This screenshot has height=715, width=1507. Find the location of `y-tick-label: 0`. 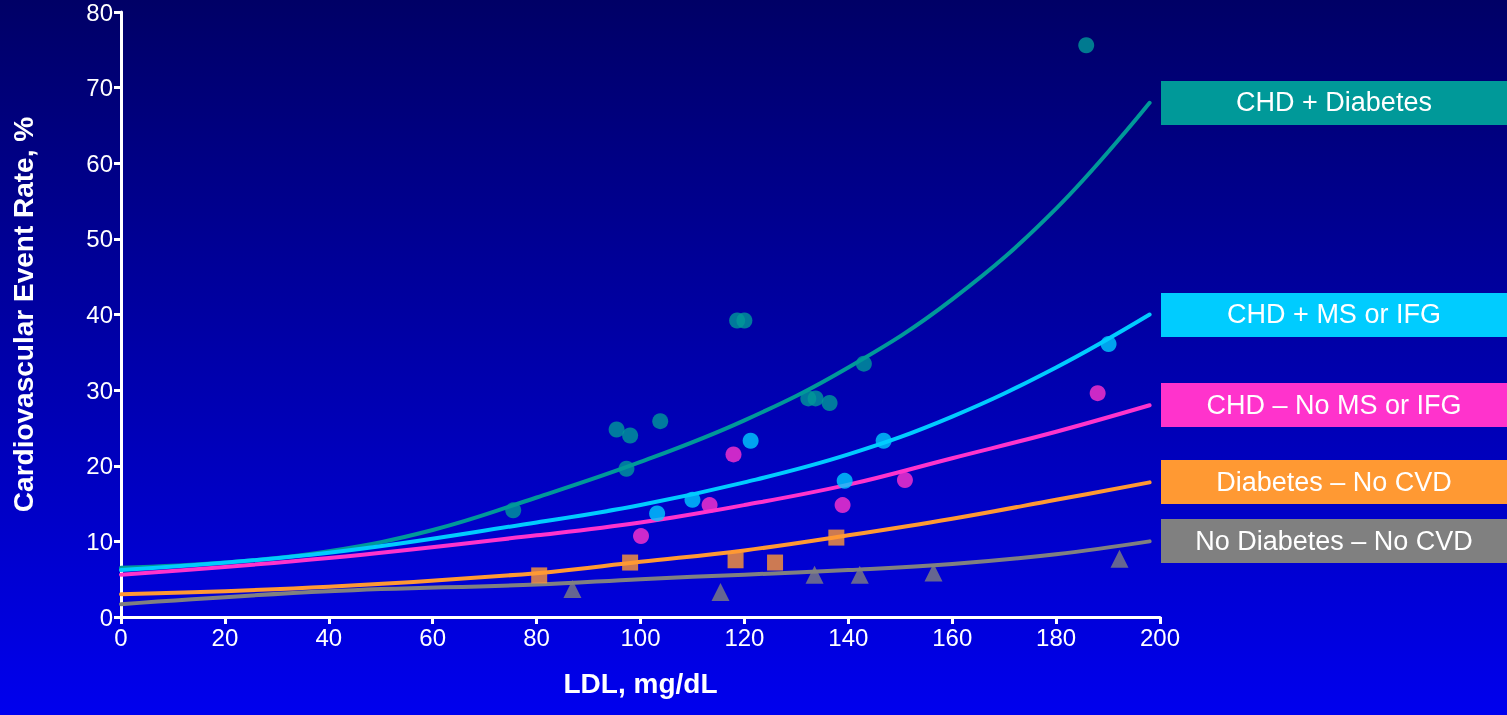

y-tick-label: 0 is located at coordinates (106, 617).